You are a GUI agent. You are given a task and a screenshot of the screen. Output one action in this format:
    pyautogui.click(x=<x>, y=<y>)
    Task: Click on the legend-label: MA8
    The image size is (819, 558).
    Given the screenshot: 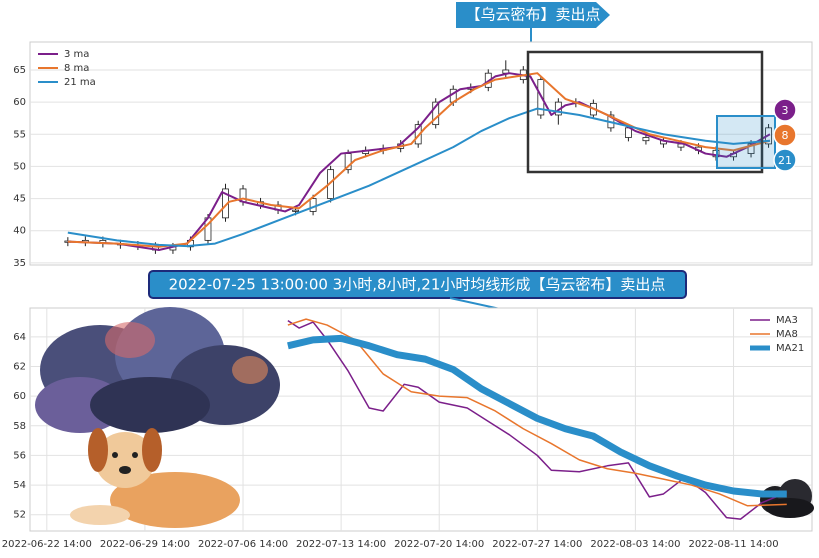 What is the action you would take?
    pyautogui.click(x=787, y=334)
    